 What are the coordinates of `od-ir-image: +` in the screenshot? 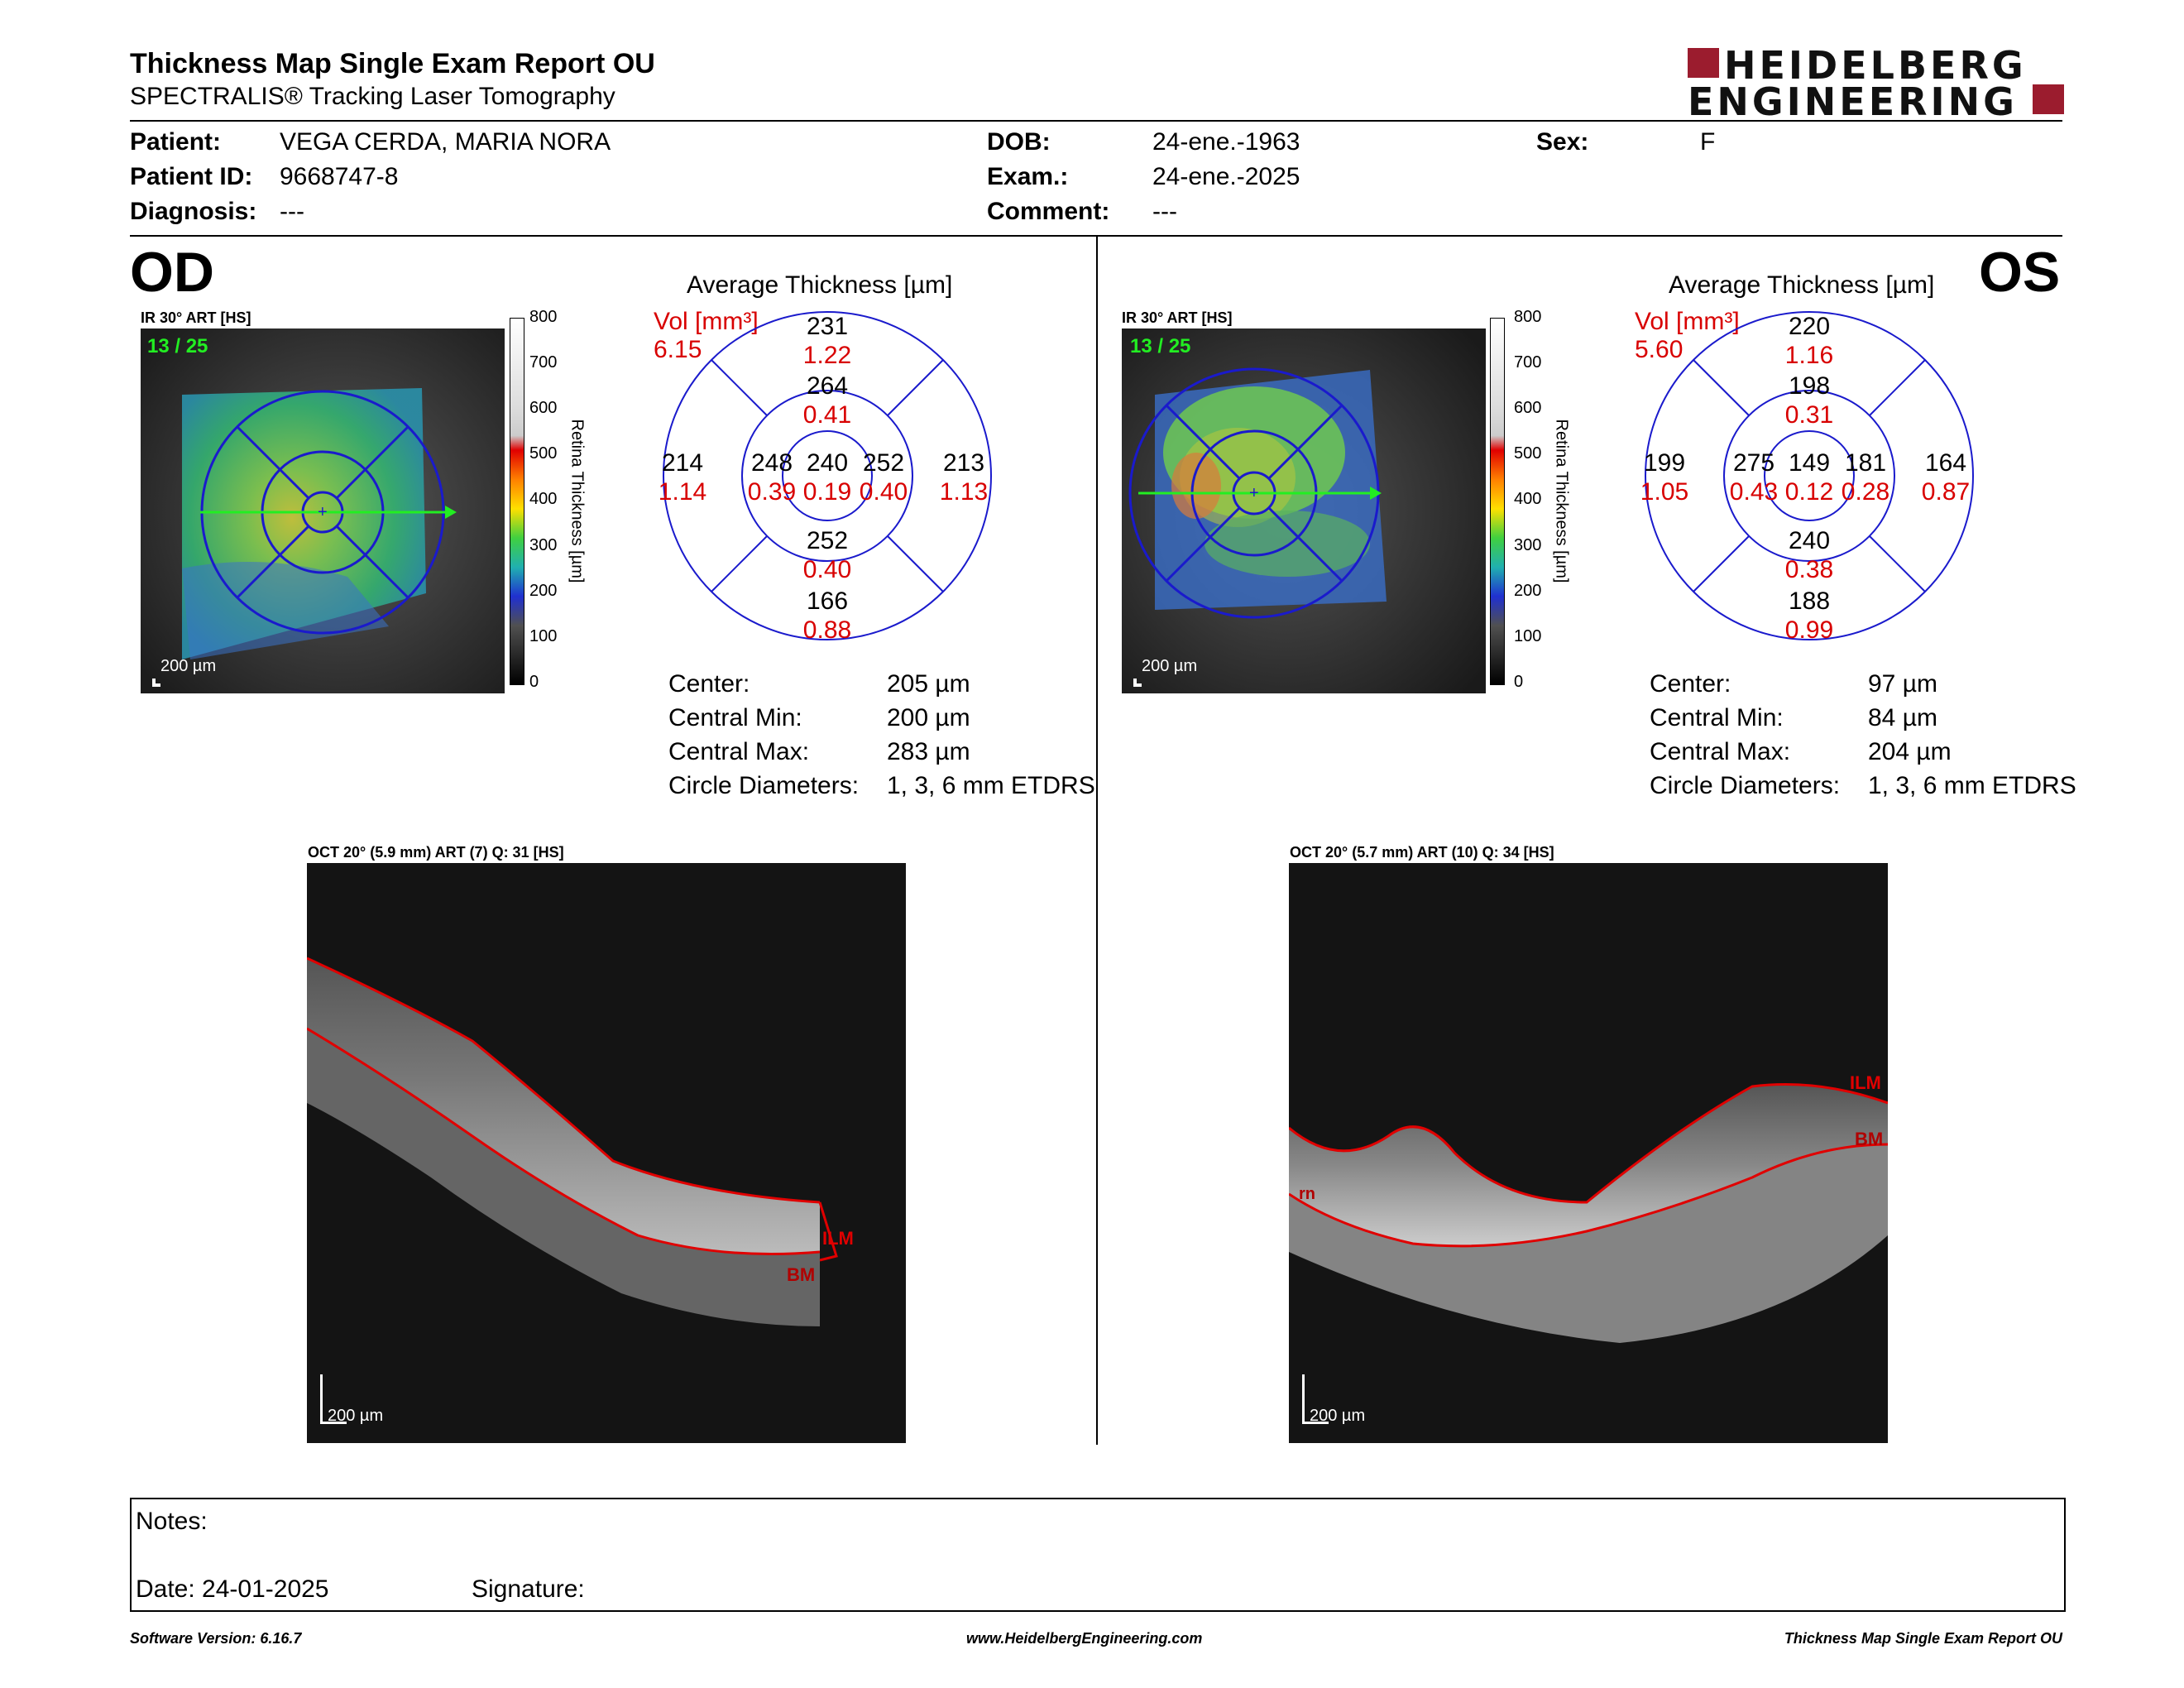 It's located at (323, 510).